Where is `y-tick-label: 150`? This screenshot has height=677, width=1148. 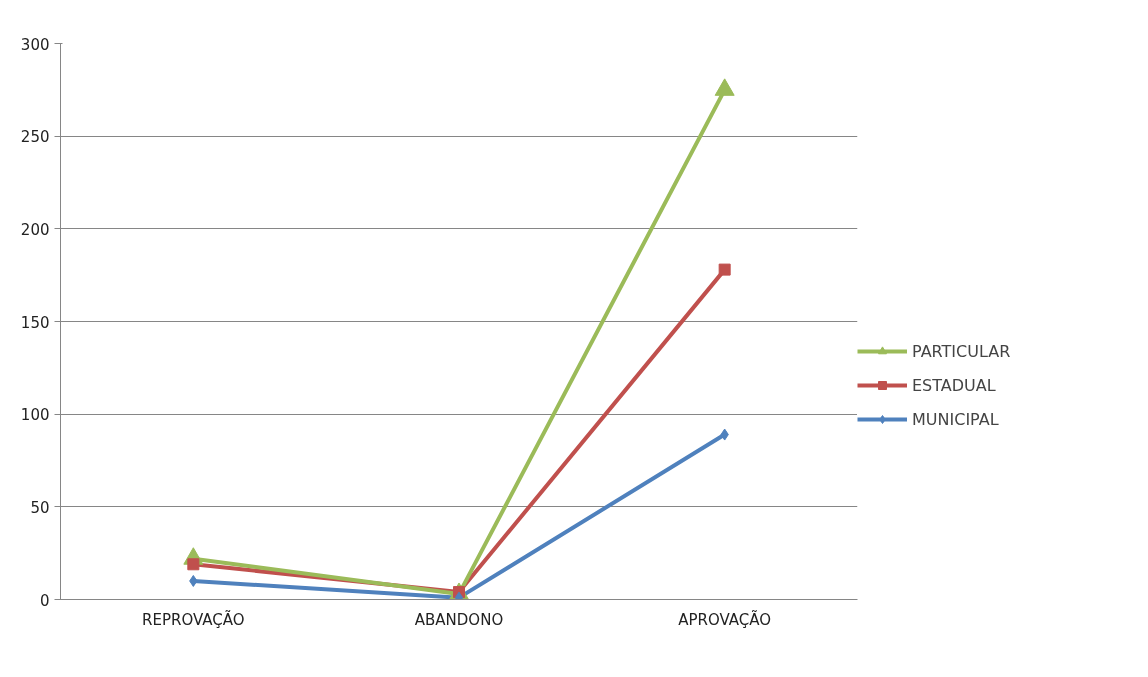
y-tick-label: 150 is located at coordinates (35, 322).